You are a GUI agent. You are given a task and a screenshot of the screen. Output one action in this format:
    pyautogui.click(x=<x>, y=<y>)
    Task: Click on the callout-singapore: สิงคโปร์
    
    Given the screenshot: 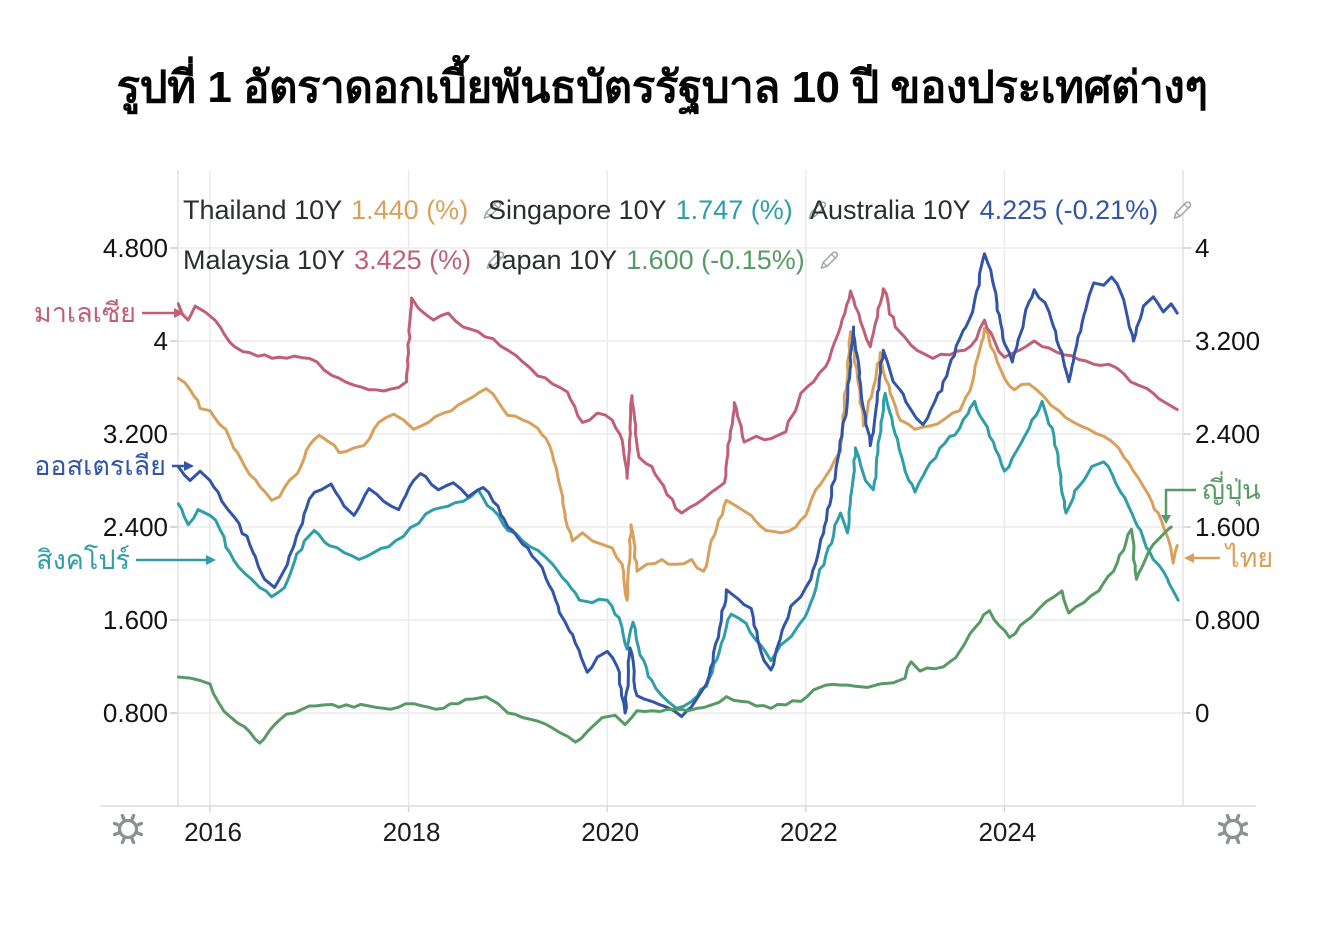 What is the action you would take?
    pyautogui.click(x=126, y=559)
    